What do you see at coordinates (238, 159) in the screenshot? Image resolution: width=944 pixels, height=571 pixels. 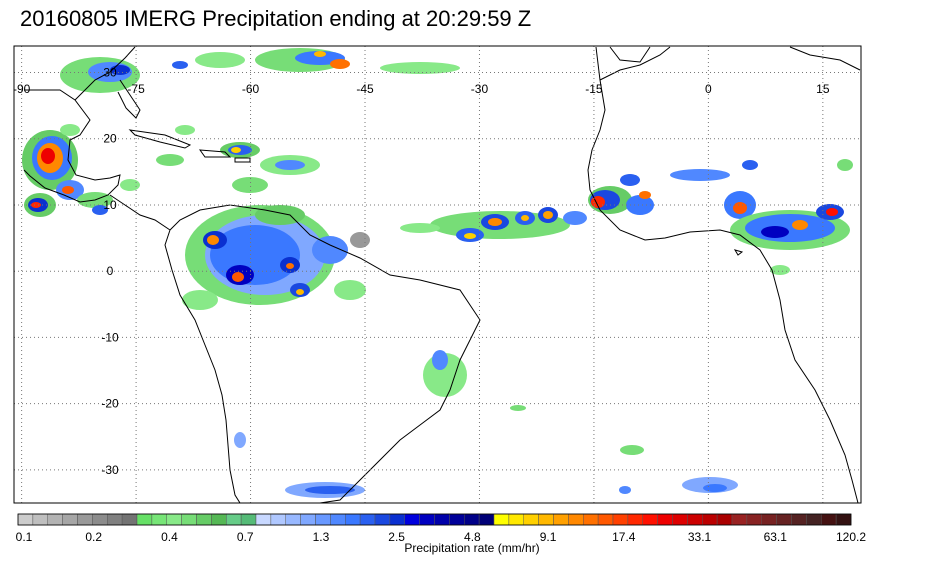 I see `precip-cluster-caribbean` at bounding box center [238, 159].